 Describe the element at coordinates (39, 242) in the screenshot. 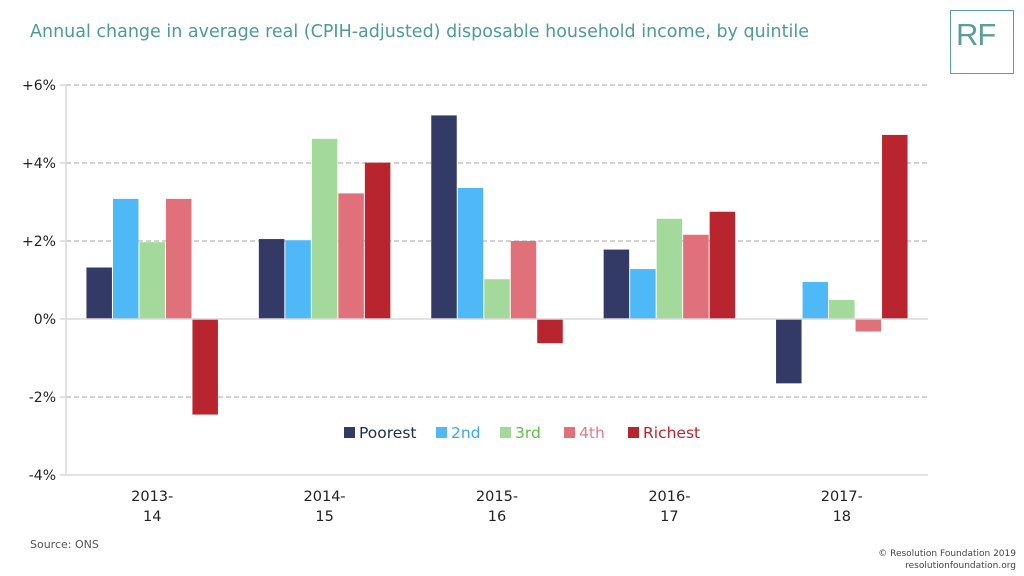

I see `y-tick-label: +2%` at that location.